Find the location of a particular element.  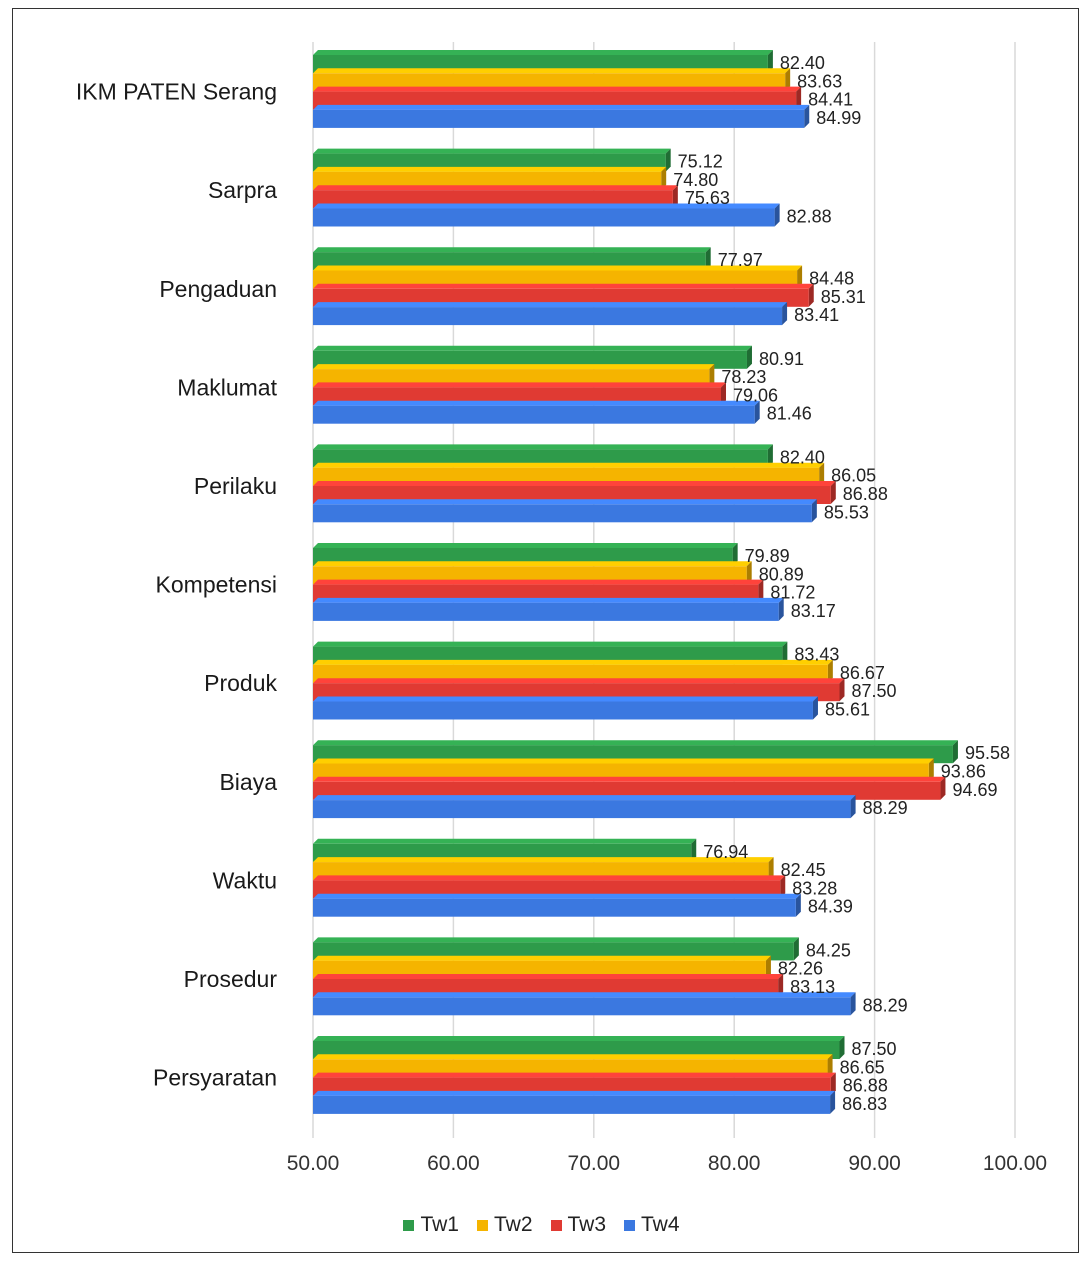

value-label: 95.58 is located at coordinates (987, 753).